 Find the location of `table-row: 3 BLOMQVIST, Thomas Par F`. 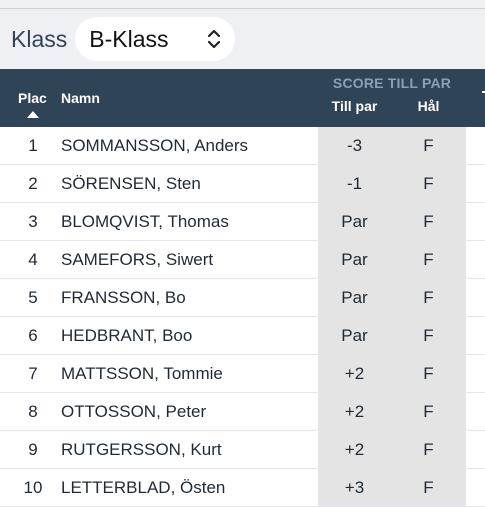

table-row: 3 BLOMQVIST, Thomas Par F is located at coordinates (242, 222).